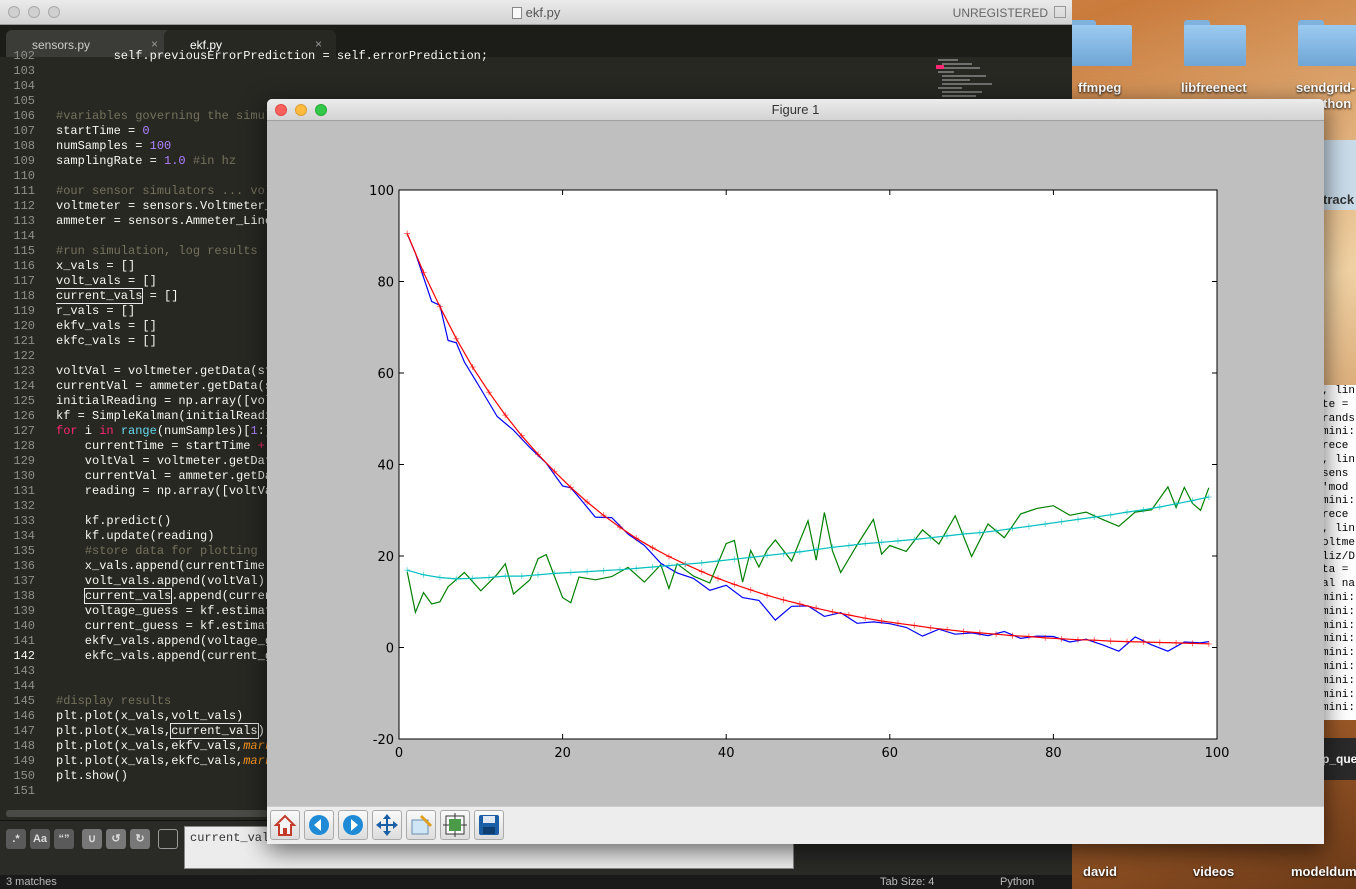 The width and height of the screenshot is (1356, 889). What do you see at coordinates (16, 839) in the screenshot?
I see `regex-toggle: .*` at bounding box center [16, 839].